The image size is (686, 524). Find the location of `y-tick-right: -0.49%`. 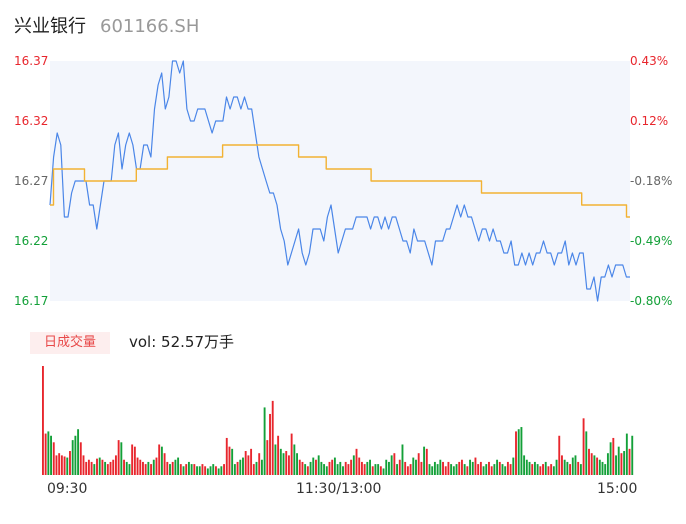

y-tick-right: -0.49% is located at coordinates (651, 241).